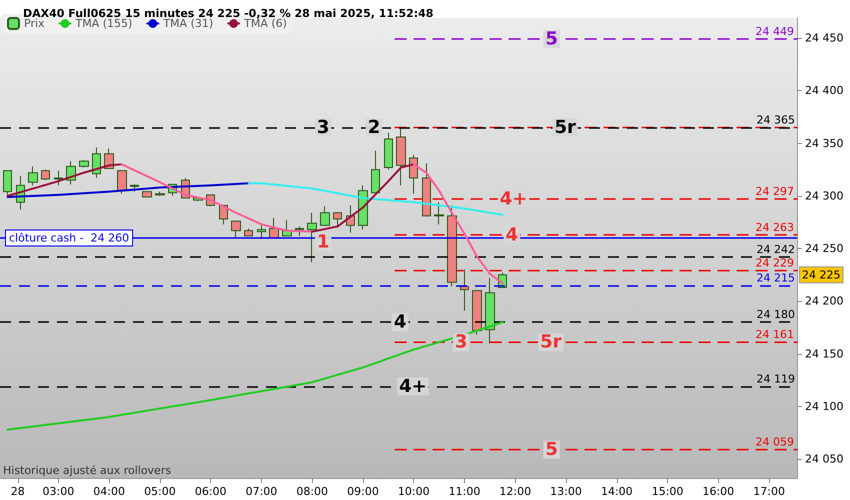 The image size is (850, 500). What do you see at coordinates (775, 119) in the screenshot?
I see `ref-line-label: 24 365` at bounding box center [775, 119].